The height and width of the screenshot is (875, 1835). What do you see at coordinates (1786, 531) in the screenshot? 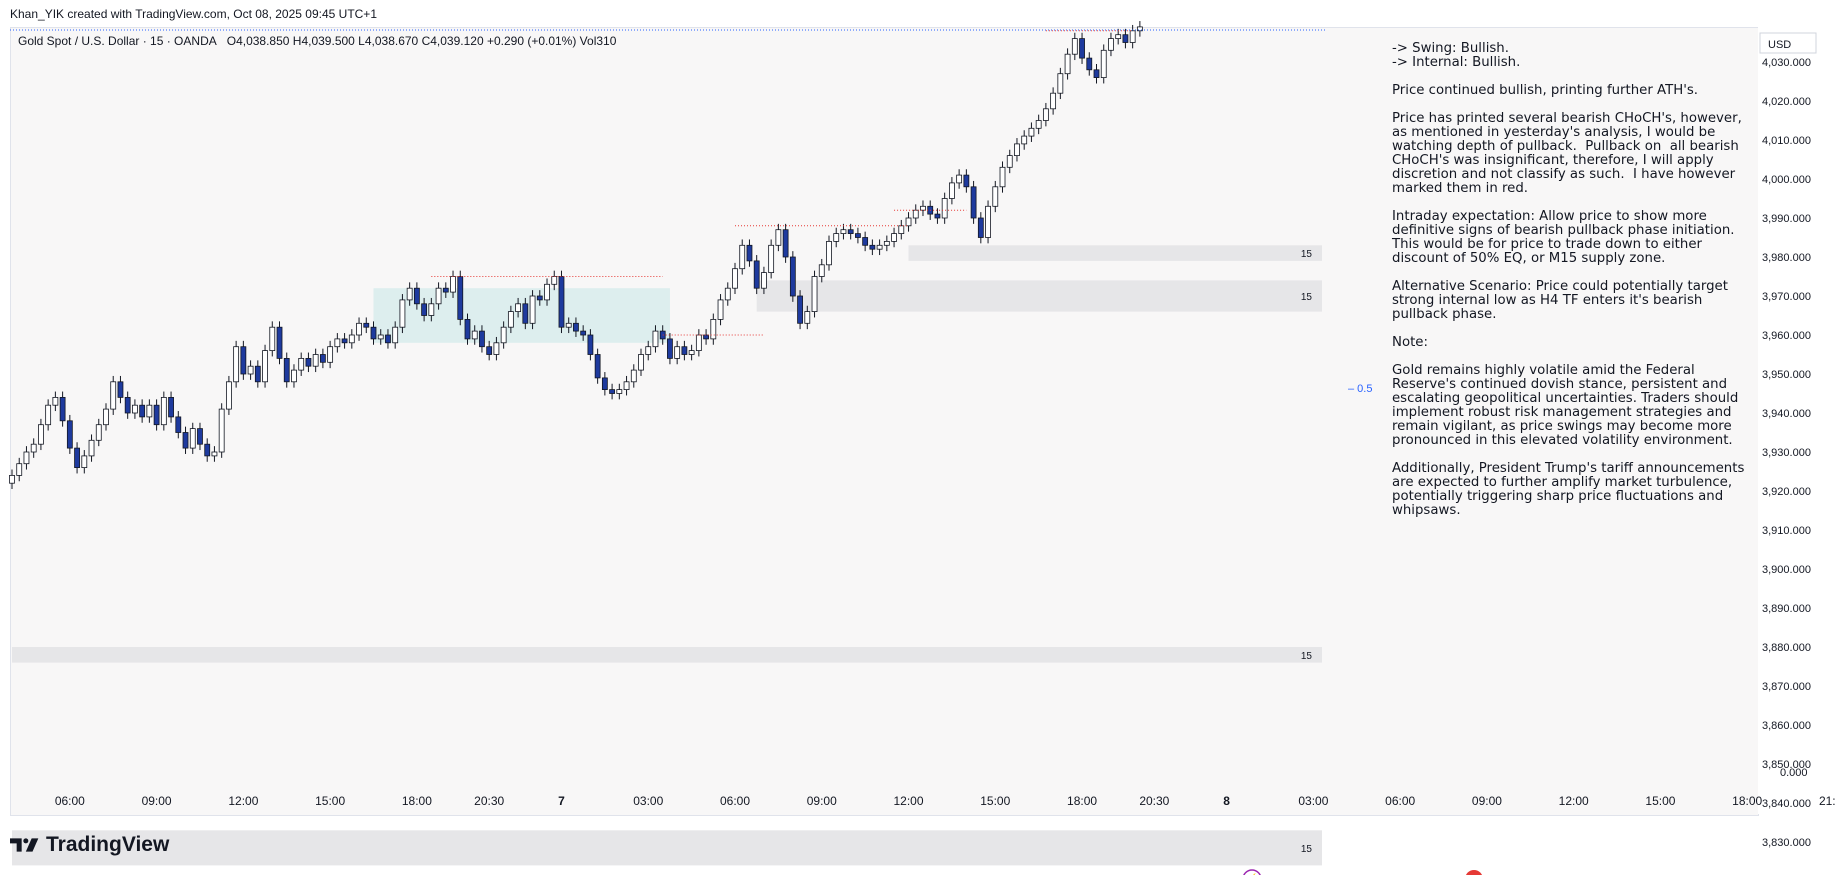
I see `y-tick-label: 3,910.000` at bounding box center [1786, 531].